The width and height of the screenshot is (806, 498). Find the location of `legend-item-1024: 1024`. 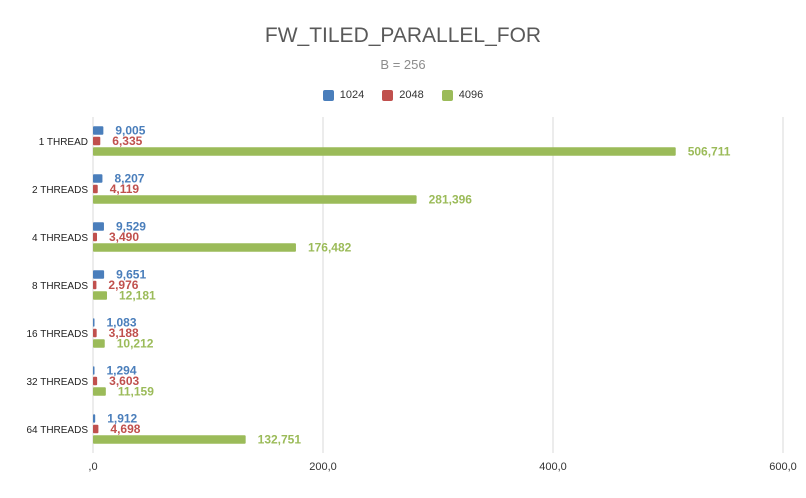

legend-item-1024: 1024 is located at coordinates (343, 95).